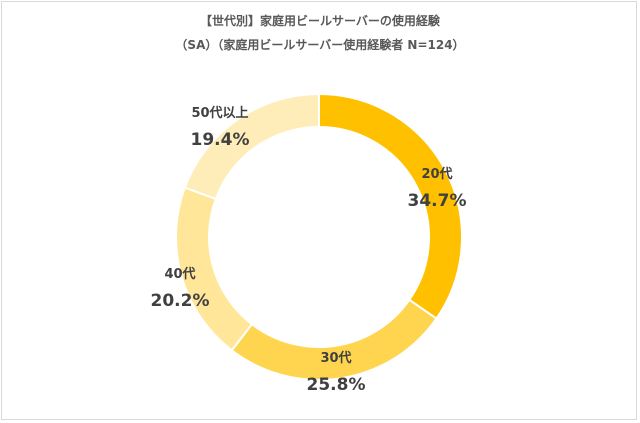  I want to click on value-label: 34.7%, so click(437, 201).